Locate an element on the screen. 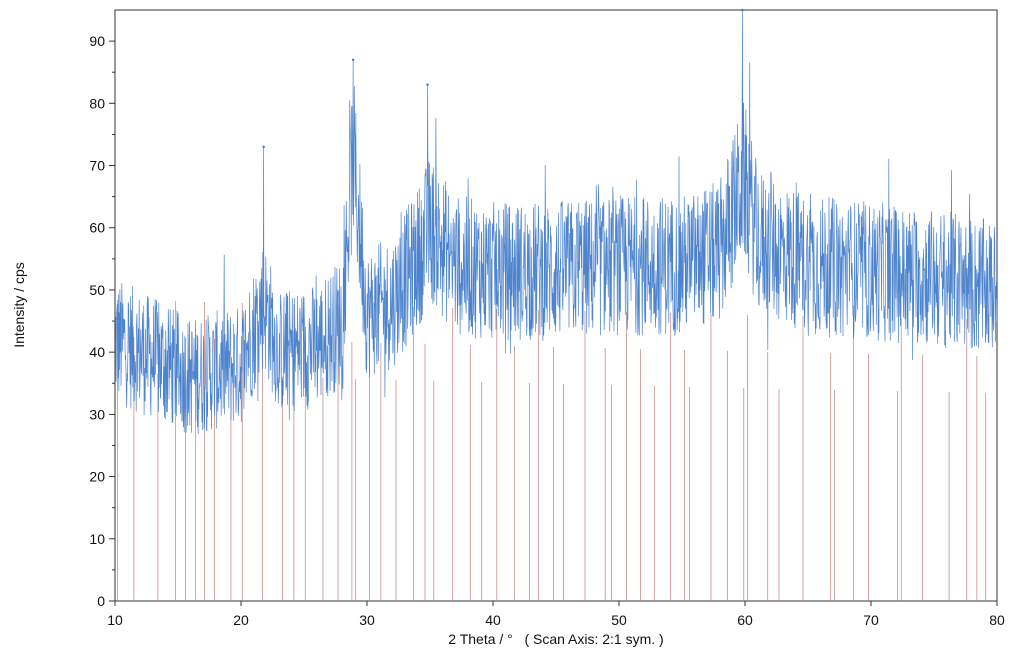 This screenshot has height=670, width=1024. x-tick-label: 10 is located at coordinates (115, 620).